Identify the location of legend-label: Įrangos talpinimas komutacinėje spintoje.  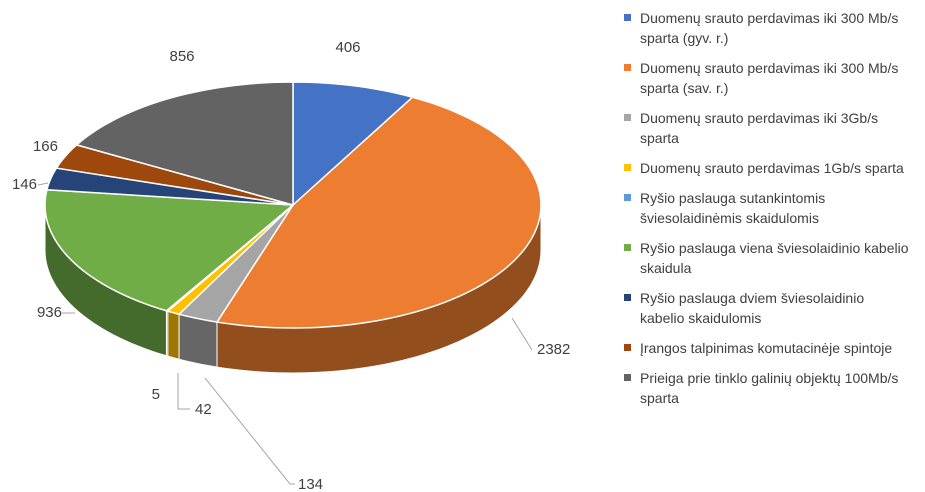
(766, 348).